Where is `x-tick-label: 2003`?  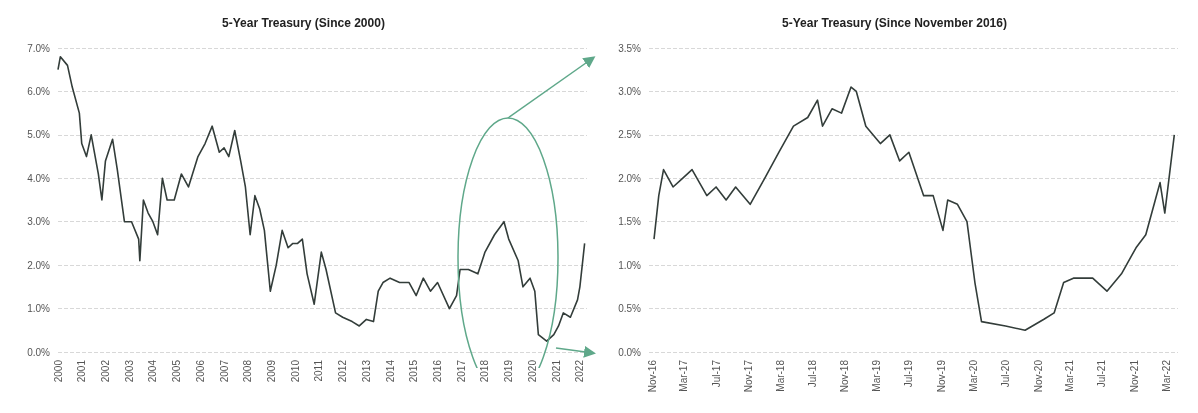
x-tick-label: 2003 is located at coordinates (129, 371).